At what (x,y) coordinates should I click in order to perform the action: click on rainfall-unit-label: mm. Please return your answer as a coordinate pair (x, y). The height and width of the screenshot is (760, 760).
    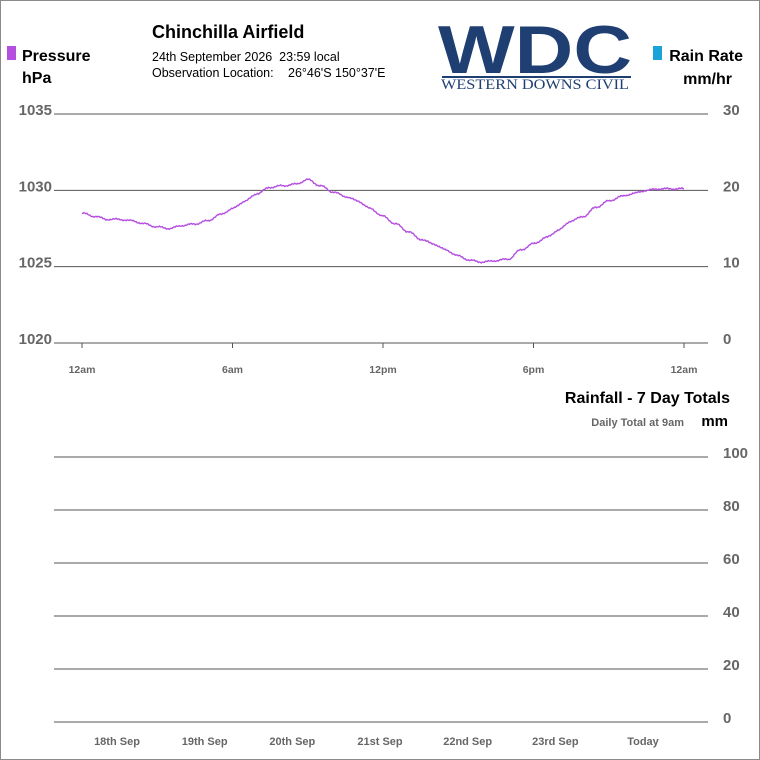
    Looking at the image, I should click on (714, 421).